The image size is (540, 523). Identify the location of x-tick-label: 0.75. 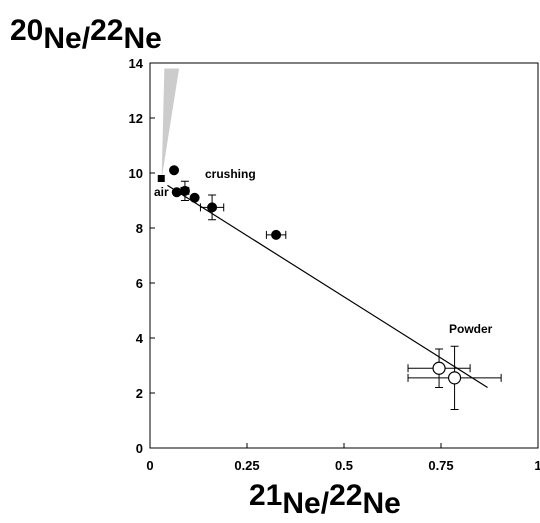
(440, 465).